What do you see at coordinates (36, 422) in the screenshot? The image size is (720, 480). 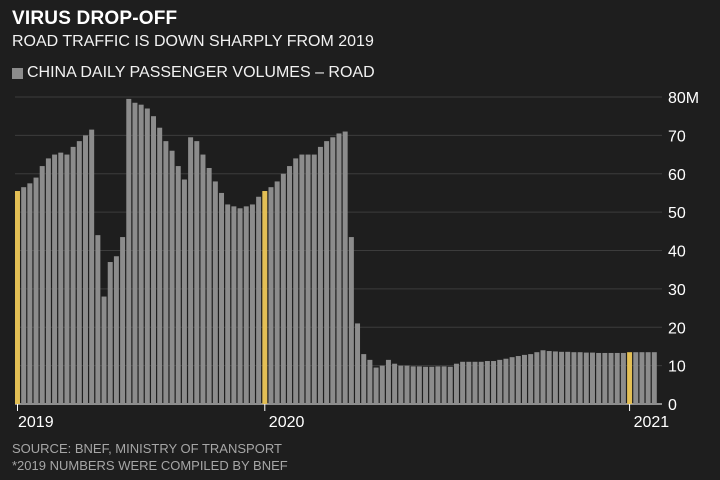 I see `x-tick-label: 2019` at bounding box center [36, 422].